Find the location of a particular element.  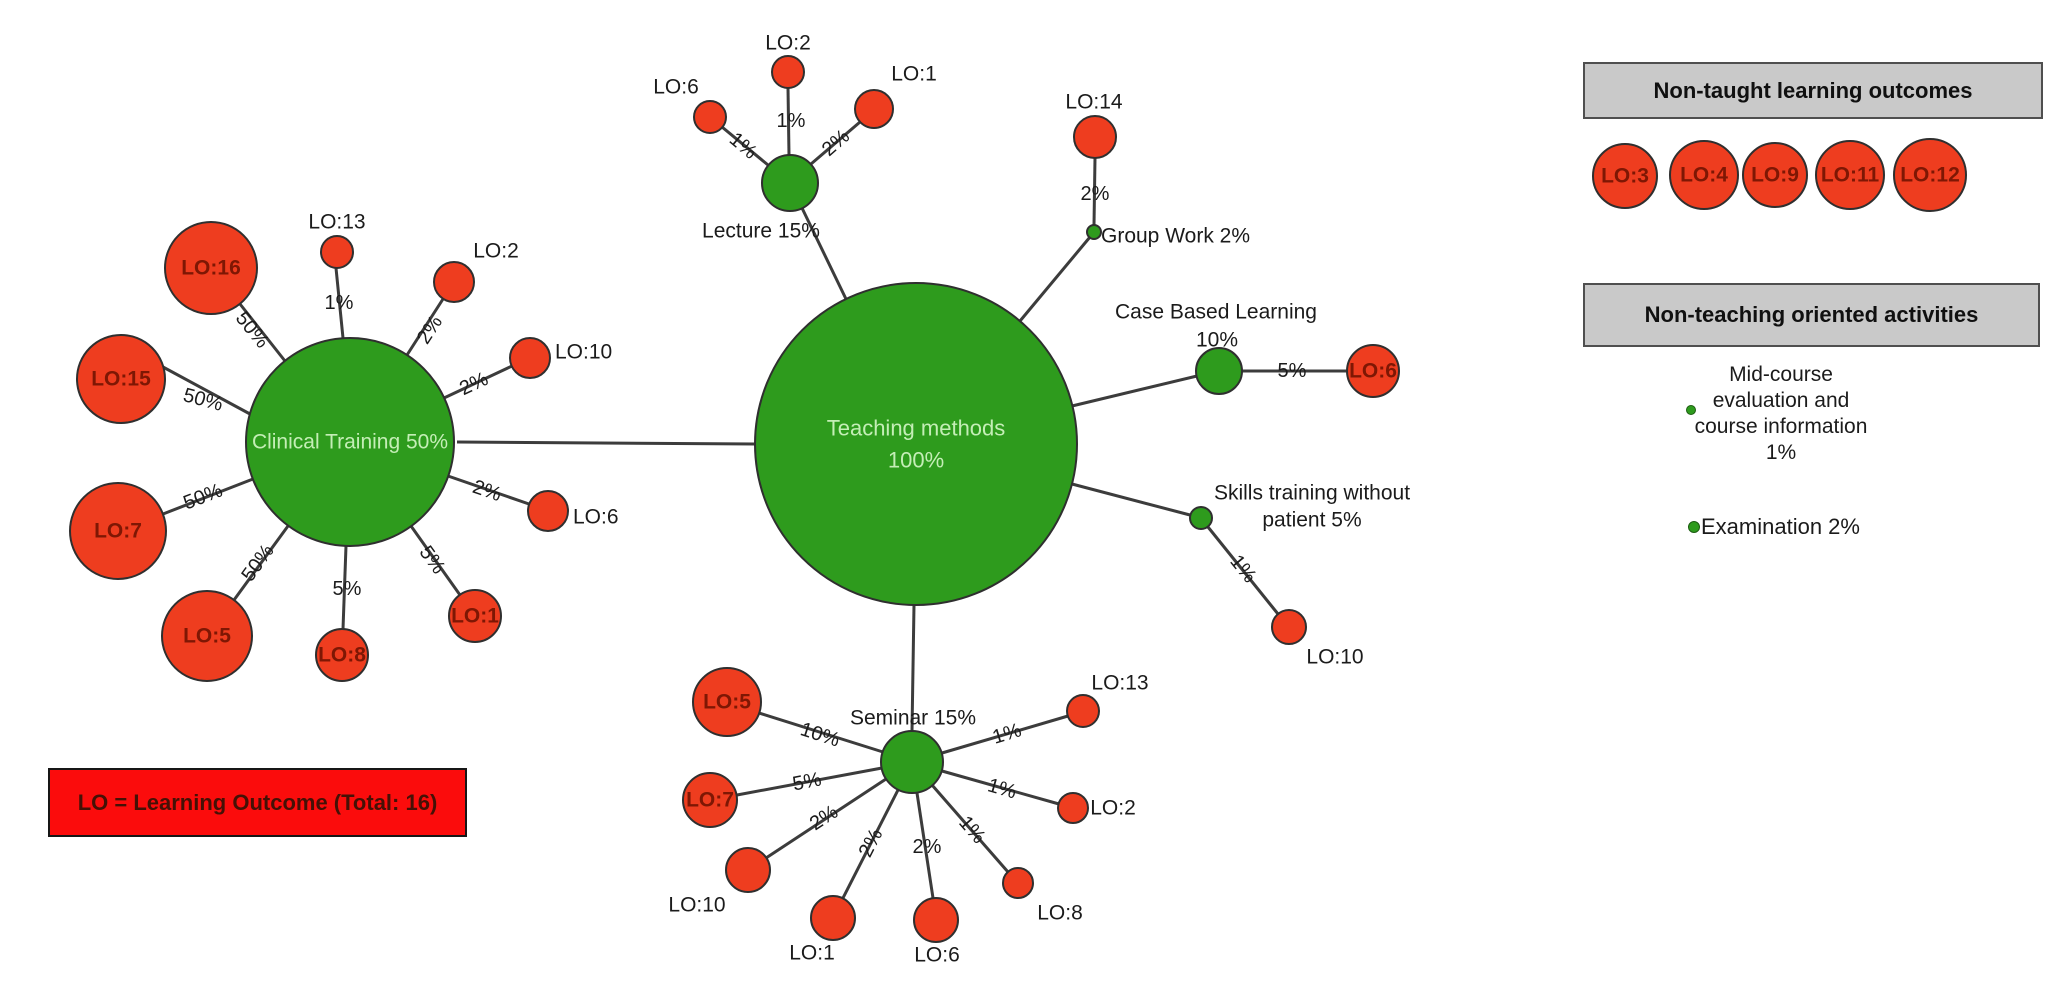

node-lc-lo1 is located at coordinates (874, 109).